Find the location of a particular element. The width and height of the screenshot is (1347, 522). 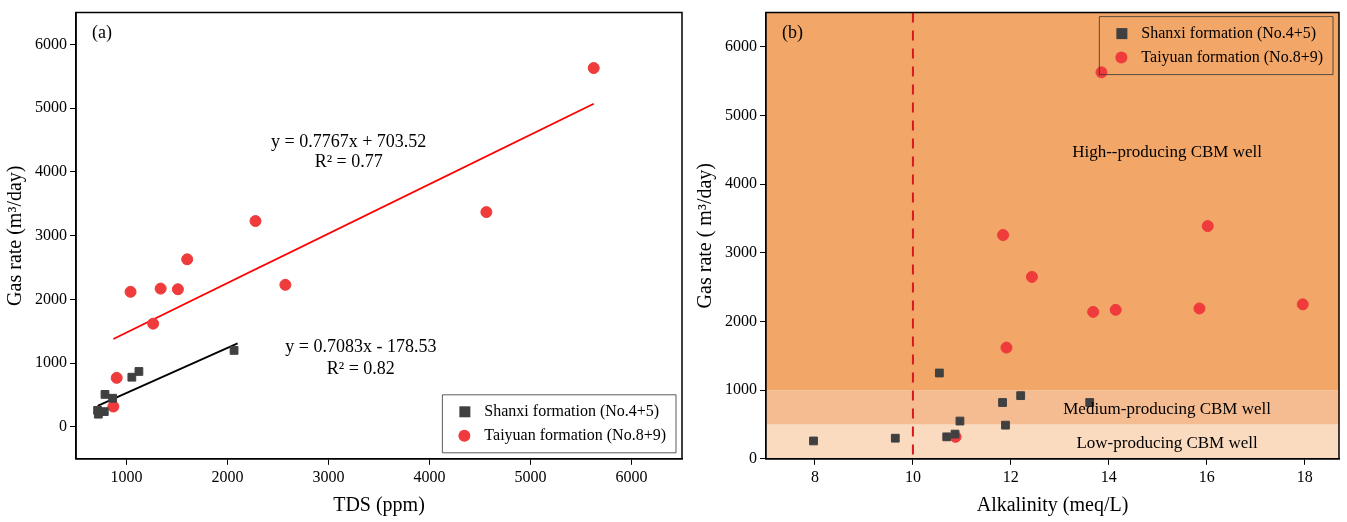

band-label: Low-producing CBM well is located at coordinates (1167, 443).